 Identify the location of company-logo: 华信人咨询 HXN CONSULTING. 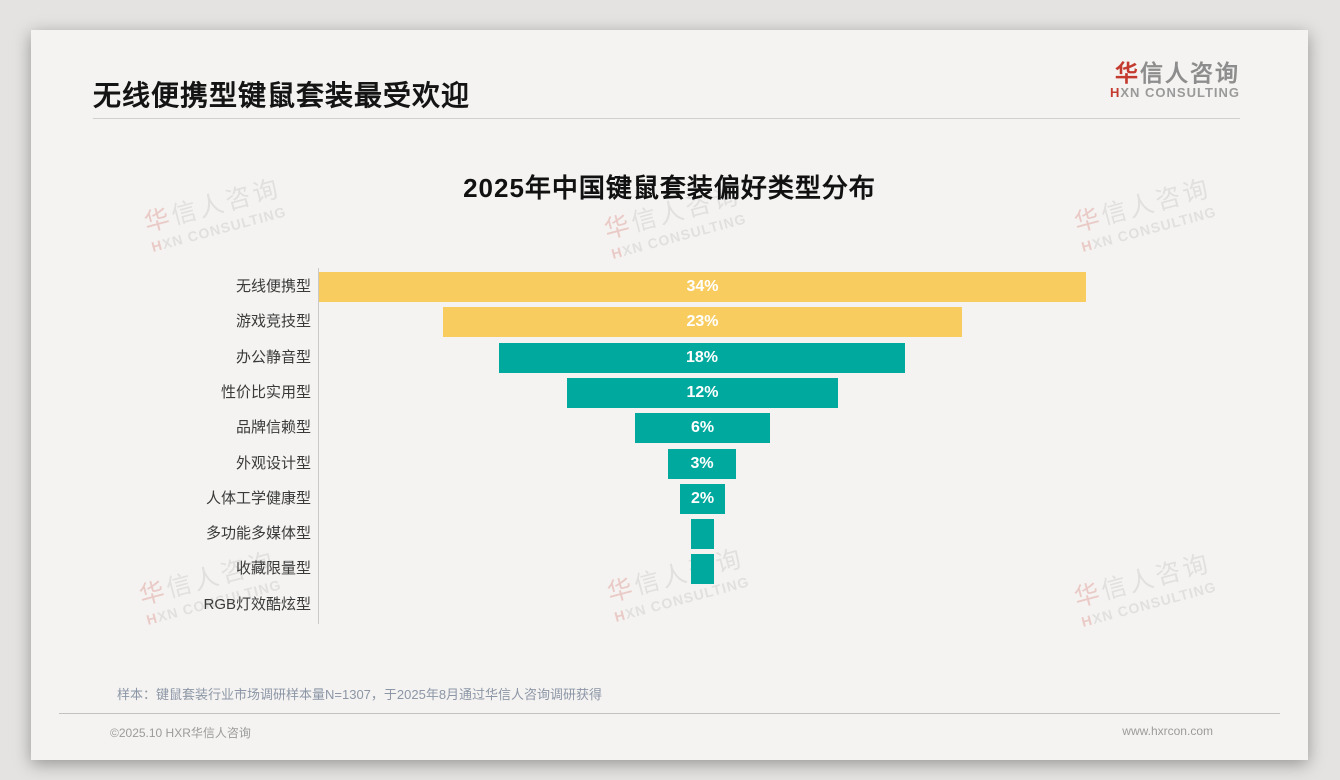
(1175, 80).